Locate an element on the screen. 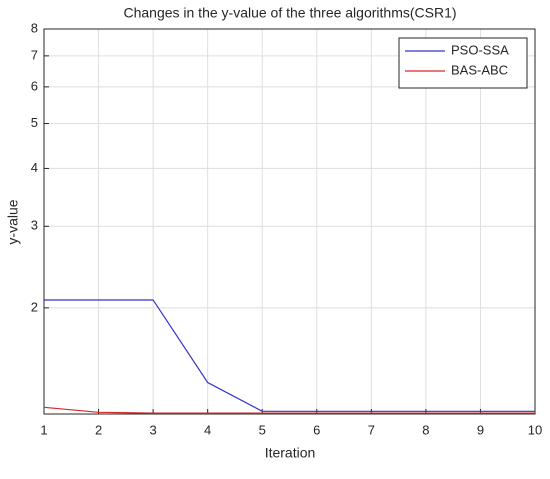 The height and width of the screenshot is (479, 550). y-axis-label: y-value is located at coordinates (13, 221).